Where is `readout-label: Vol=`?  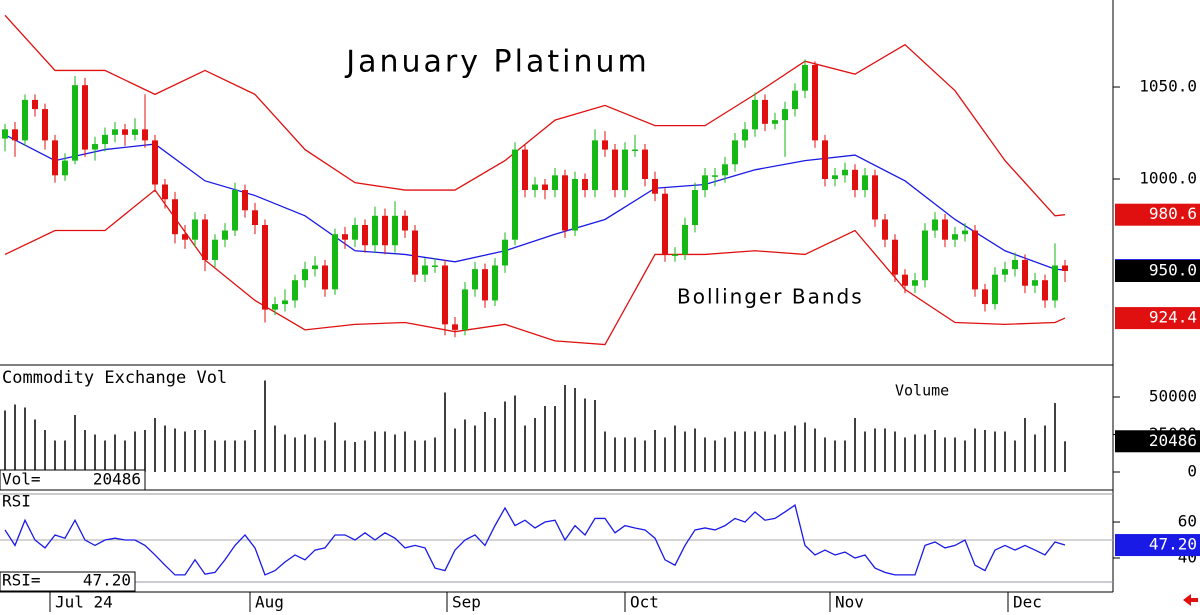
readout-label: Vol= is located at coordinates (21, 479).